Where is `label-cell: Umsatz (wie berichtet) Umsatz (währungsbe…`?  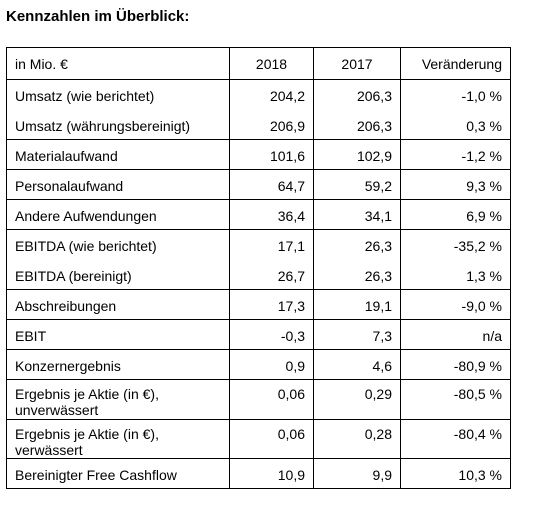
label-cell: Umsatz (wie berichtet) Umsatz (währungsbe… is located at coordinates (118, 109).